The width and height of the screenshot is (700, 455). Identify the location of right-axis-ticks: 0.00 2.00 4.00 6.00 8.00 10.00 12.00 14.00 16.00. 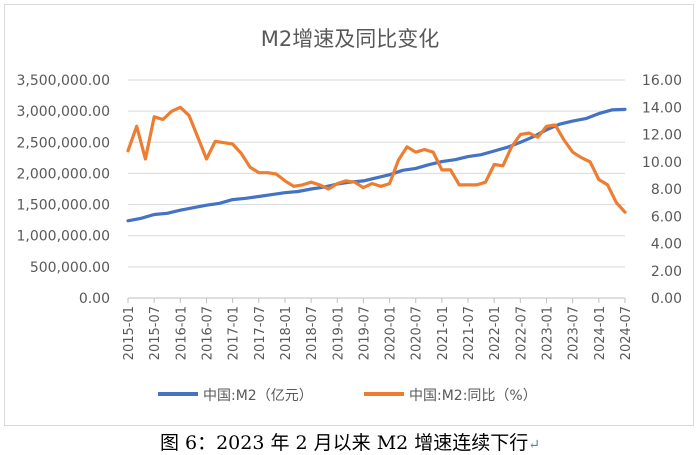
(662, 190).